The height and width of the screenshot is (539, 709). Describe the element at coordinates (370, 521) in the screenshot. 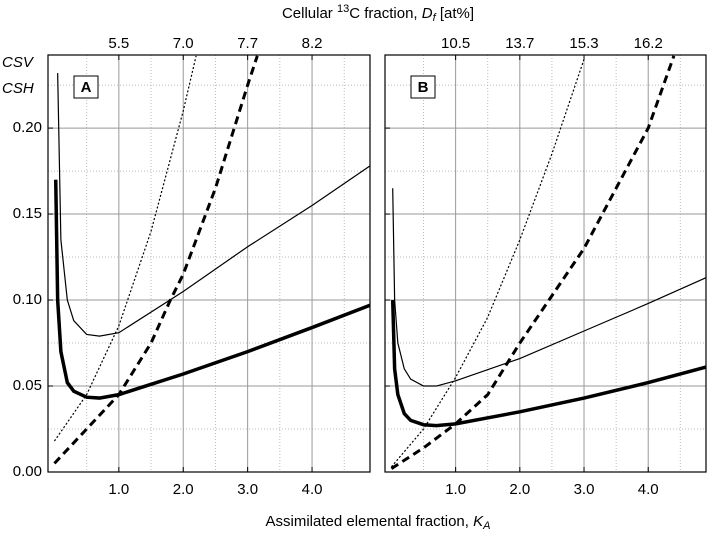

I see `label-part: Assimilated elemental fraction,` at that location.